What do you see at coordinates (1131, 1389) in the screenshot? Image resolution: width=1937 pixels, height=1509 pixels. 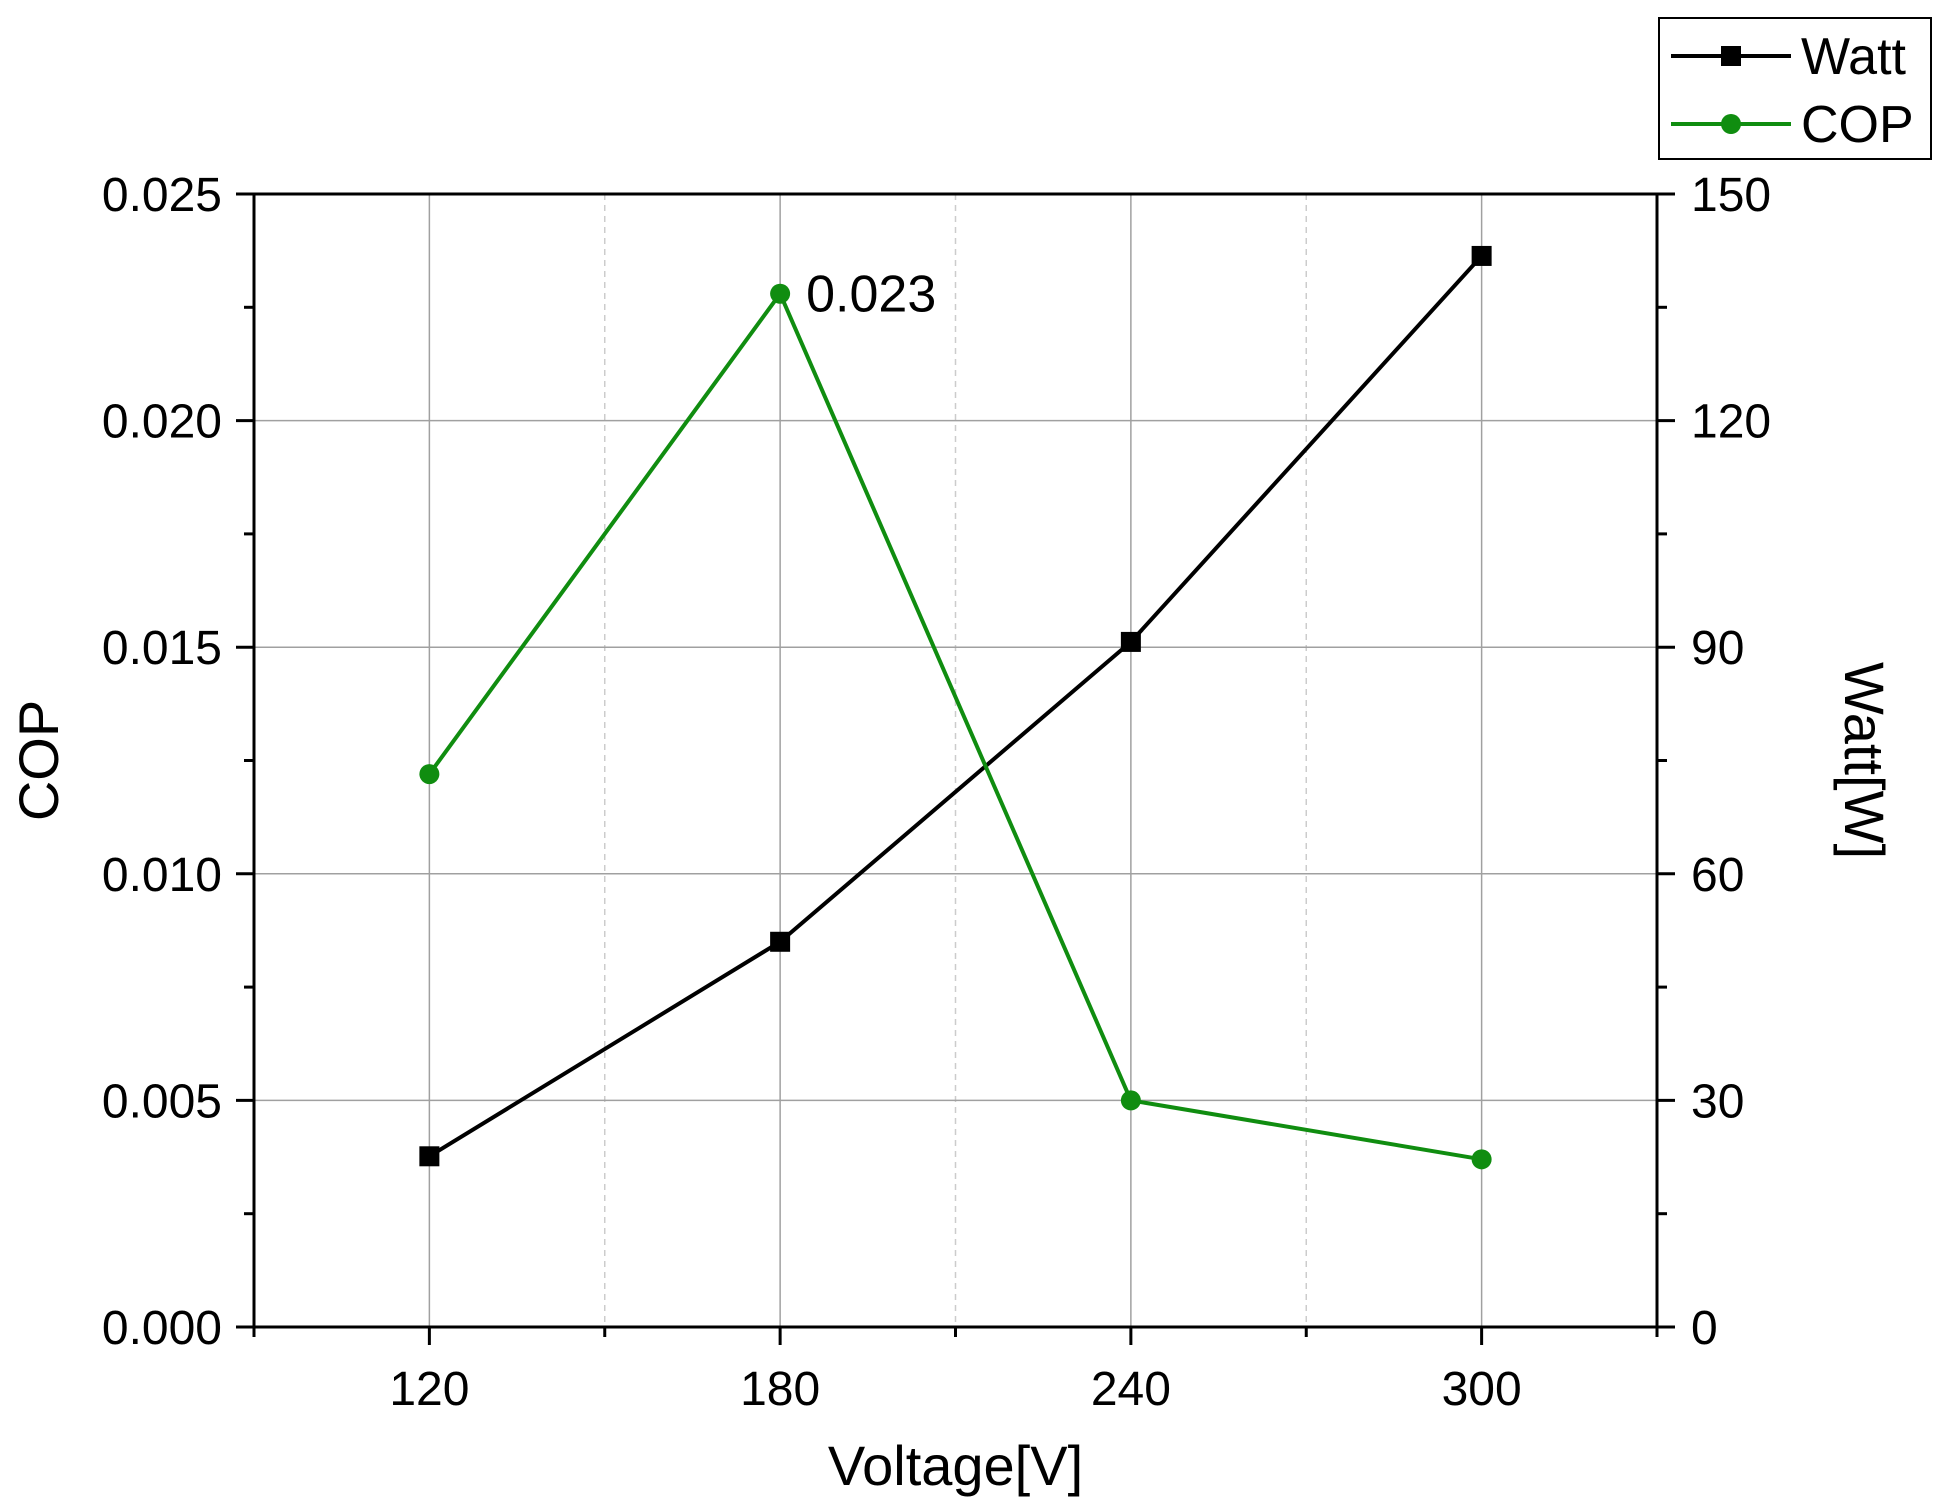 I see `x-tick-label: 240` at bounding box center [1131, 1389].